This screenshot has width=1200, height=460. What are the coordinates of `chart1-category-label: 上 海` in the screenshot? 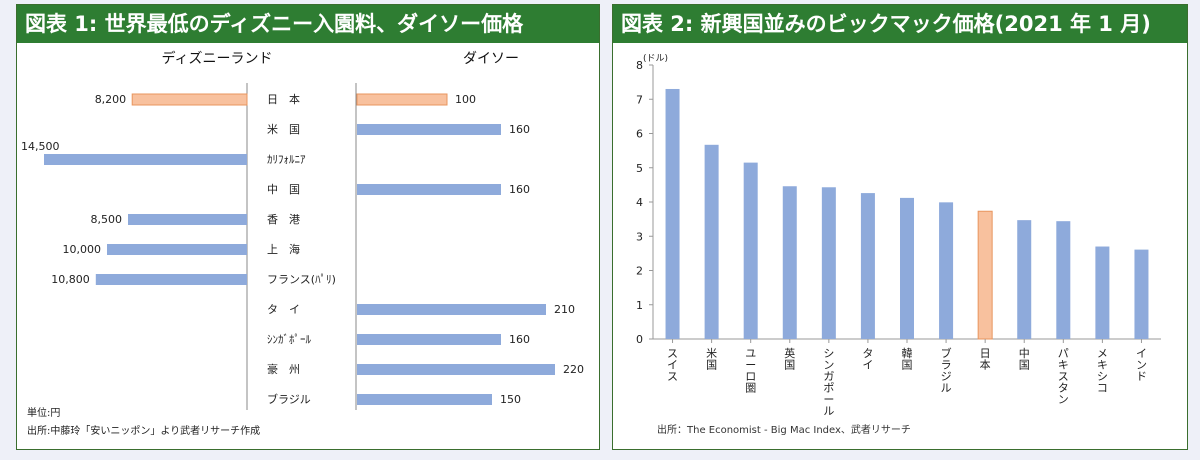 It's located at (283, 249).